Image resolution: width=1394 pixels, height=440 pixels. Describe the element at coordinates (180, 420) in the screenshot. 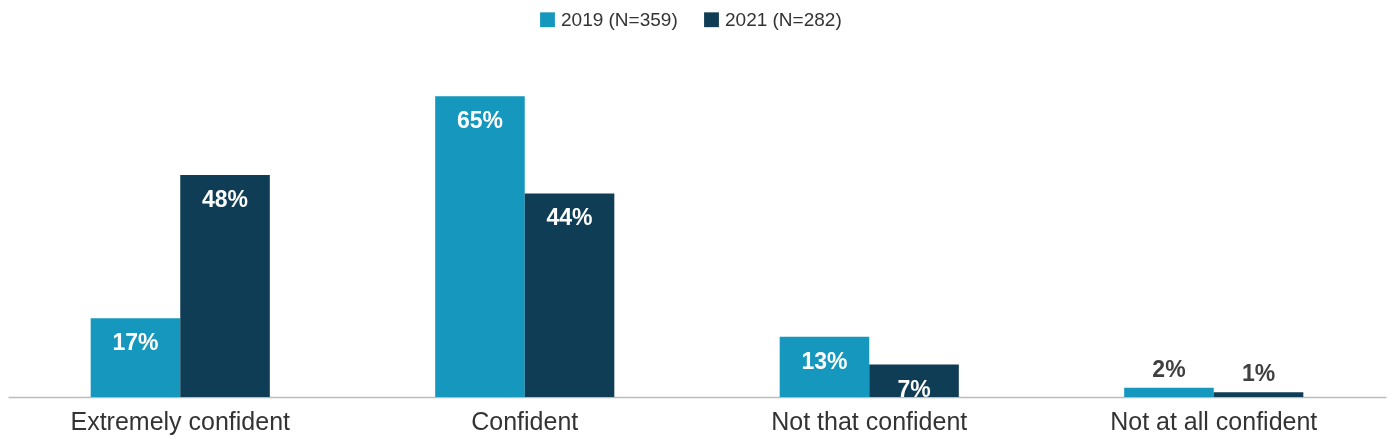

I see `x-tick-label: Extremely confident` at that location.